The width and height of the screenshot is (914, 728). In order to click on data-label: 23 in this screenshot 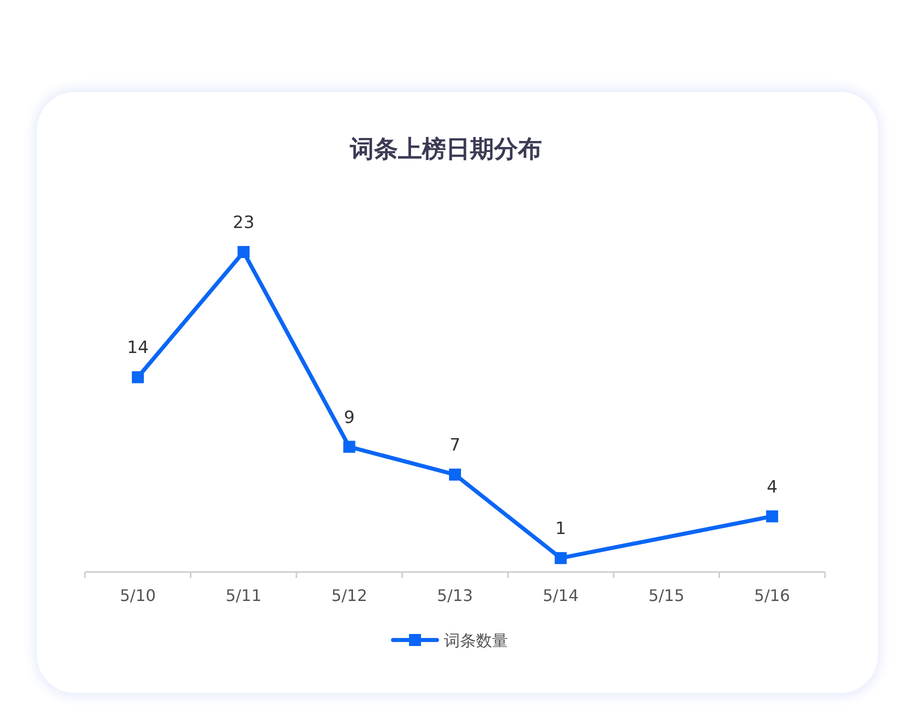, I will do `click(243, 223)`.